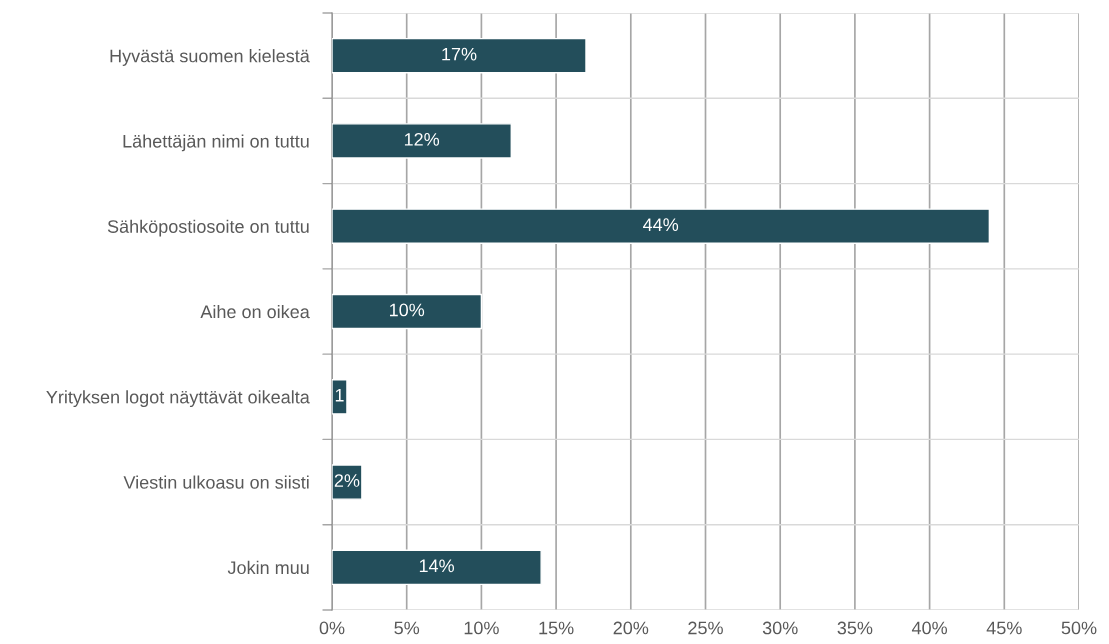 Image resolution: width=1109 pixels, height=644 pixels. What do you see at coordinates (780, 628) in the screenshot?
I see `x-tick-label: 30%` at bounding box center [780, 628].